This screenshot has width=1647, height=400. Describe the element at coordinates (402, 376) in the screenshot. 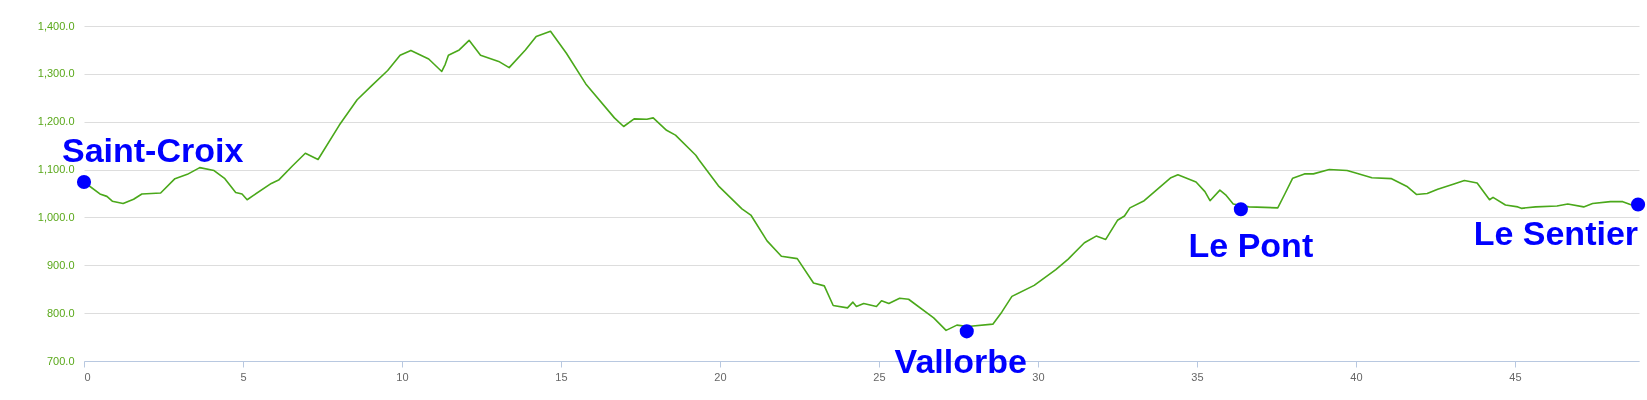

I see `x-tick-label: 10` at that location.